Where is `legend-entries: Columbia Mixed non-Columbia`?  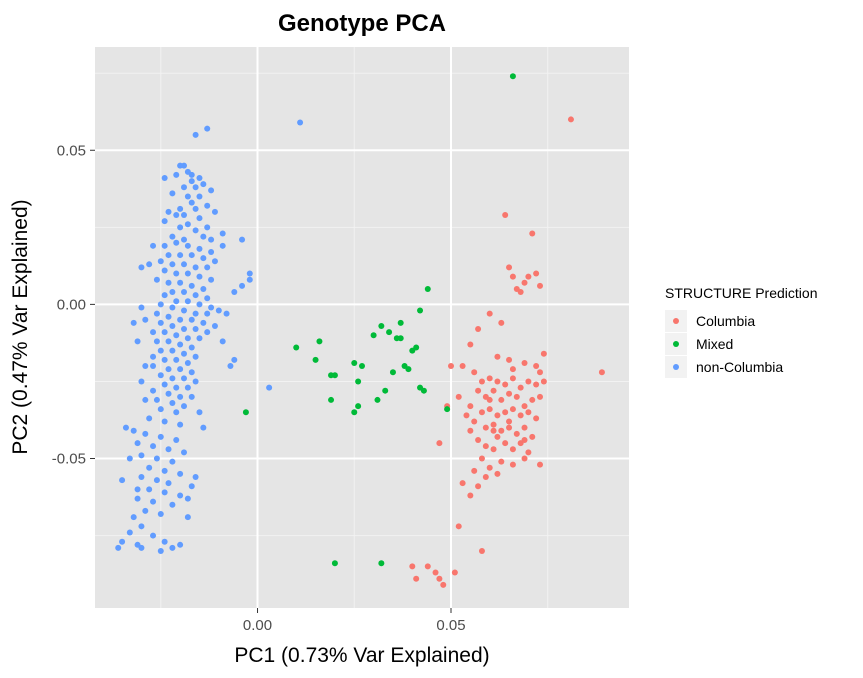
legend-entries: Columbia Mixed non-Columbia is located at coordinates (724, 344).